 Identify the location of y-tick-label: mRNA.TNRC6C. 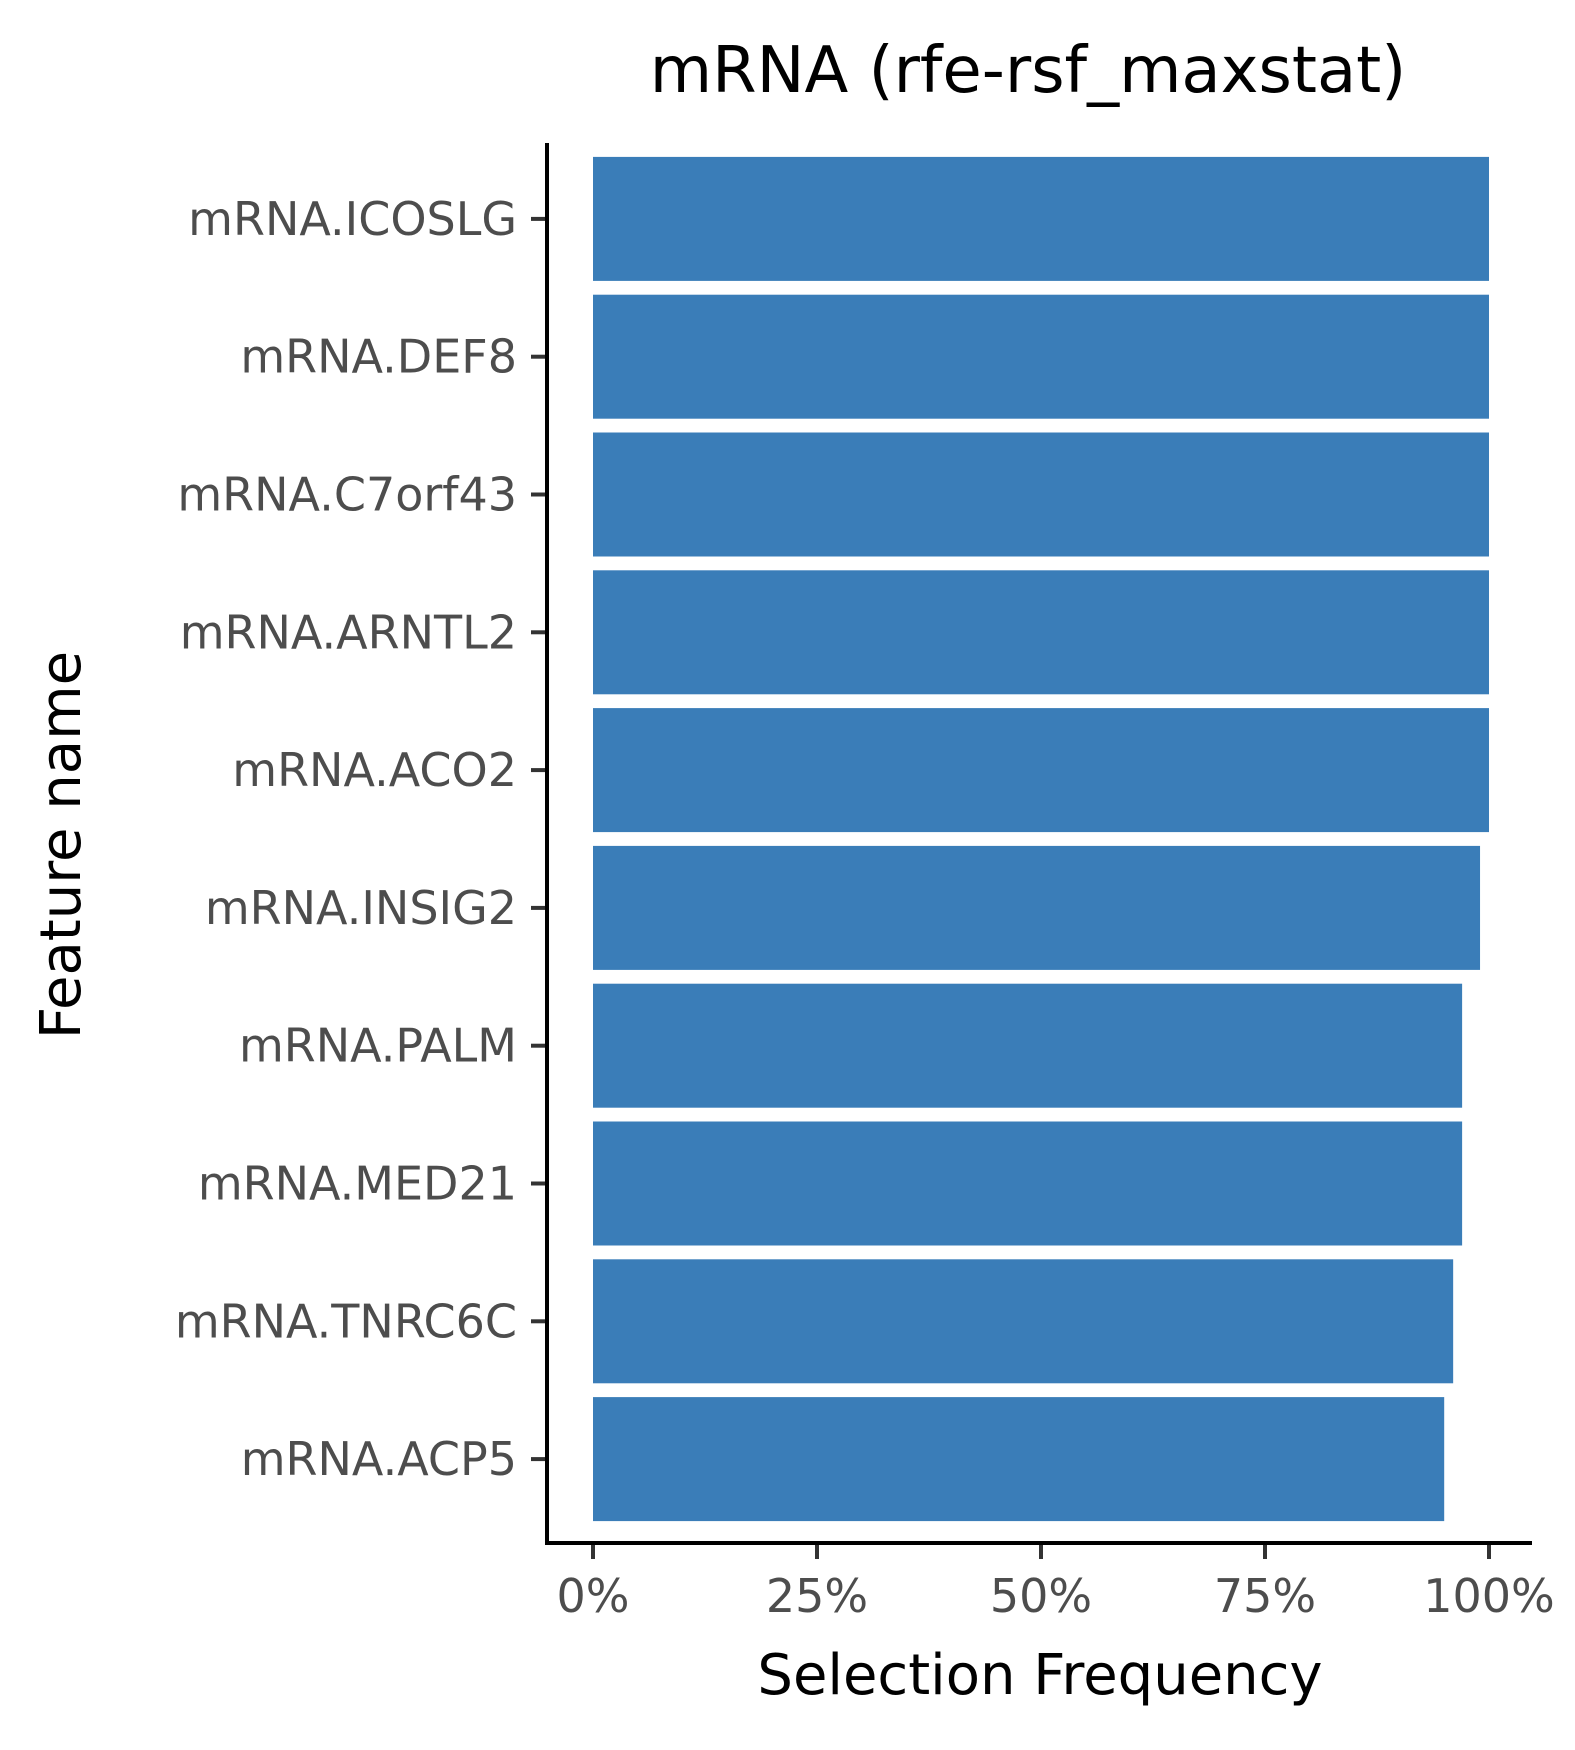
(346, 1321).